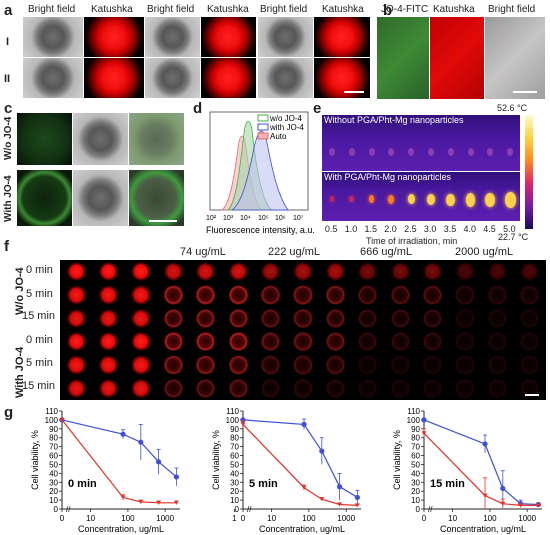 The height and width of the screenshot is (535, 550). What do you see at coordinates (260, 230) in the screenshot?
I see `panel-d-xlabel: Fluorescence intensity, a.u.` at bounding box center [260, 230].